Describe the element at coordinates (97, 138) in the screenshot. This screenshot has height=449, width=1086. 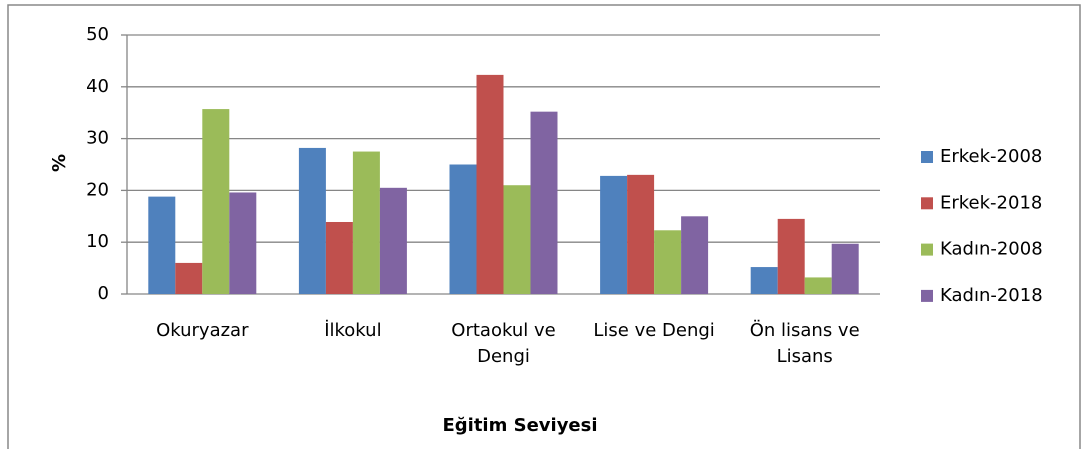
I see `y-tick-label: 30` at that location.